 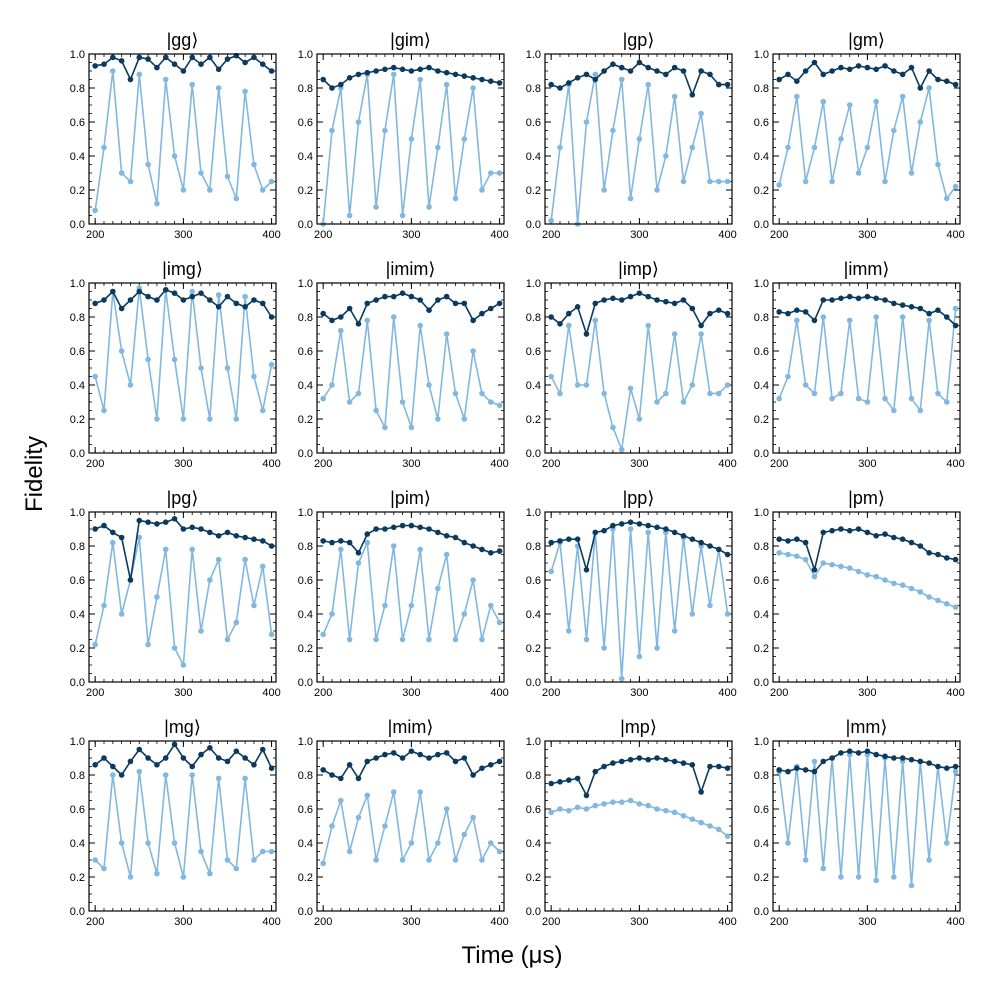 What do you see at coordinates (631, 135) in the screenshot?
I see `subplot: |gp⟩ 0.0 0.2 0.4 0.6 0.8 1.0 200 300 400` at bounding box center [631, 135].